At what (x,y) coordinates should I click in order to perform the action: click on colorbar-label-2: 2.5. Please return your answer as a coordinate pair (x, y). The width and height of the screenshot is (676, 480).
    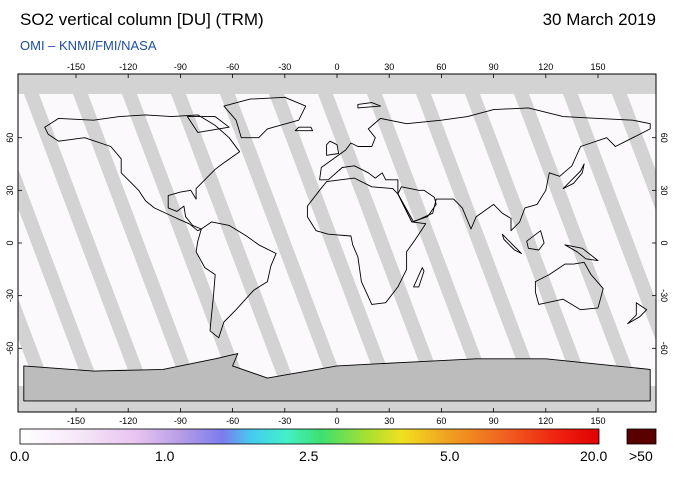
    Looking at the image, I should click on (309, 456).